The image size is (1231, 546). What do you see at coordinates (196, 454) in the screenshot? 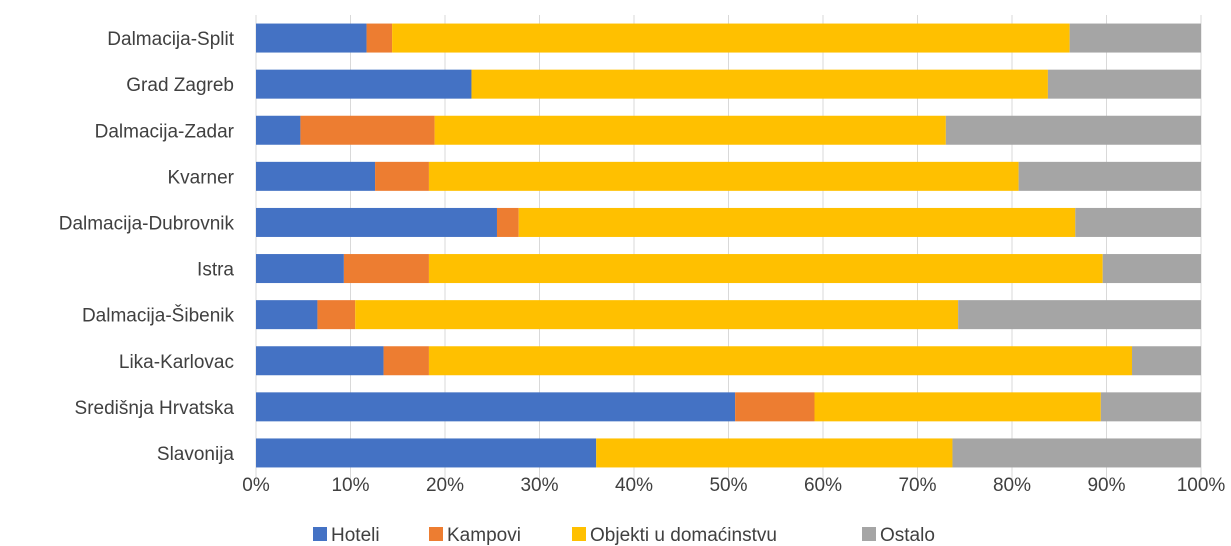
I see `category-label: Slavonija` at bounding box center [196, 454].